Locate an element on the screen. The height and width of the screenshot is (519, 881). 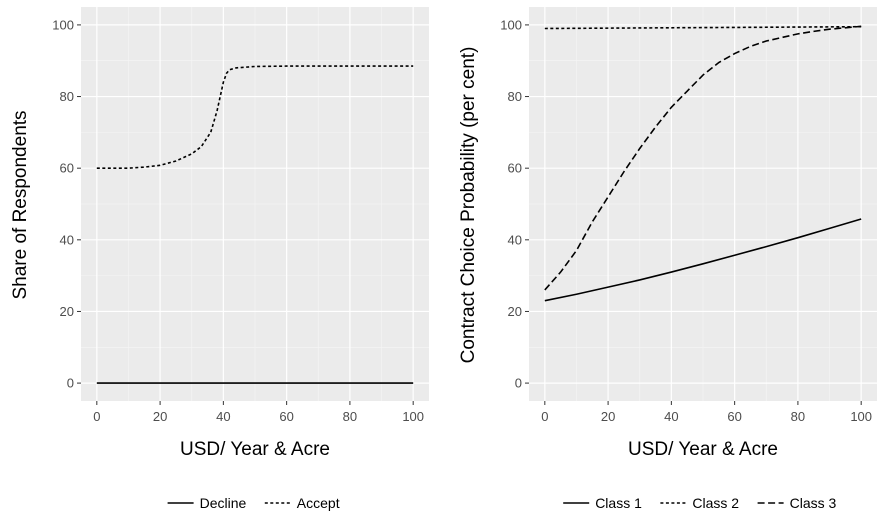
left-y-axis-title: Share of Respondents is located at coordinates (20, 204).